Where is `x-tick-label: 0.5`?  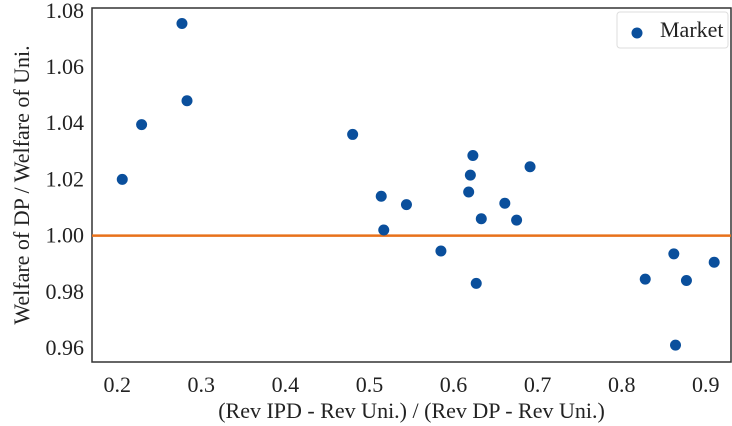
x-tick-label: 0.5 is located at coordinates (370, 384).